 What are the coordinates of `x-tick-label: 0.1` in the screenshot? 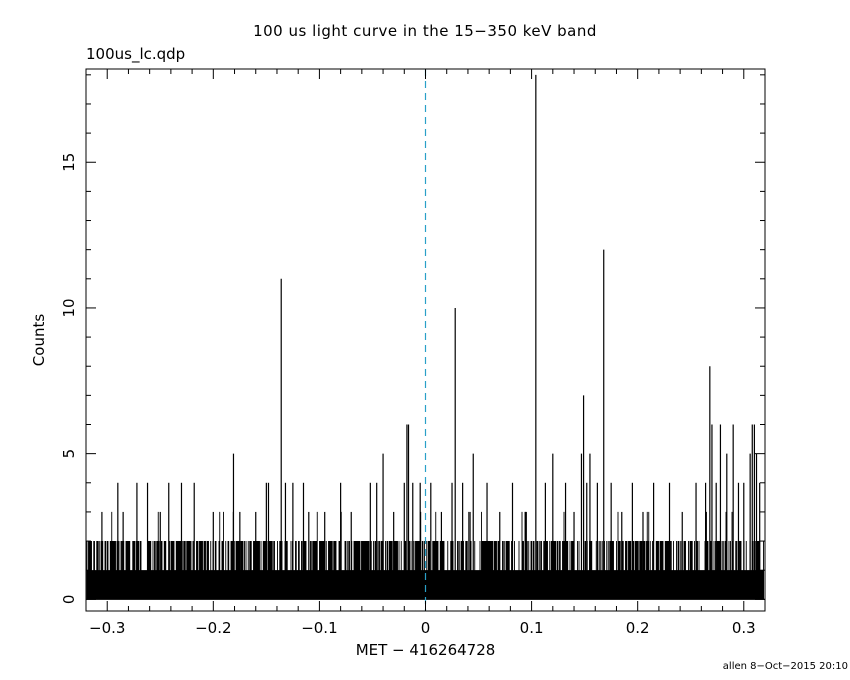 It's located at (532, 628).